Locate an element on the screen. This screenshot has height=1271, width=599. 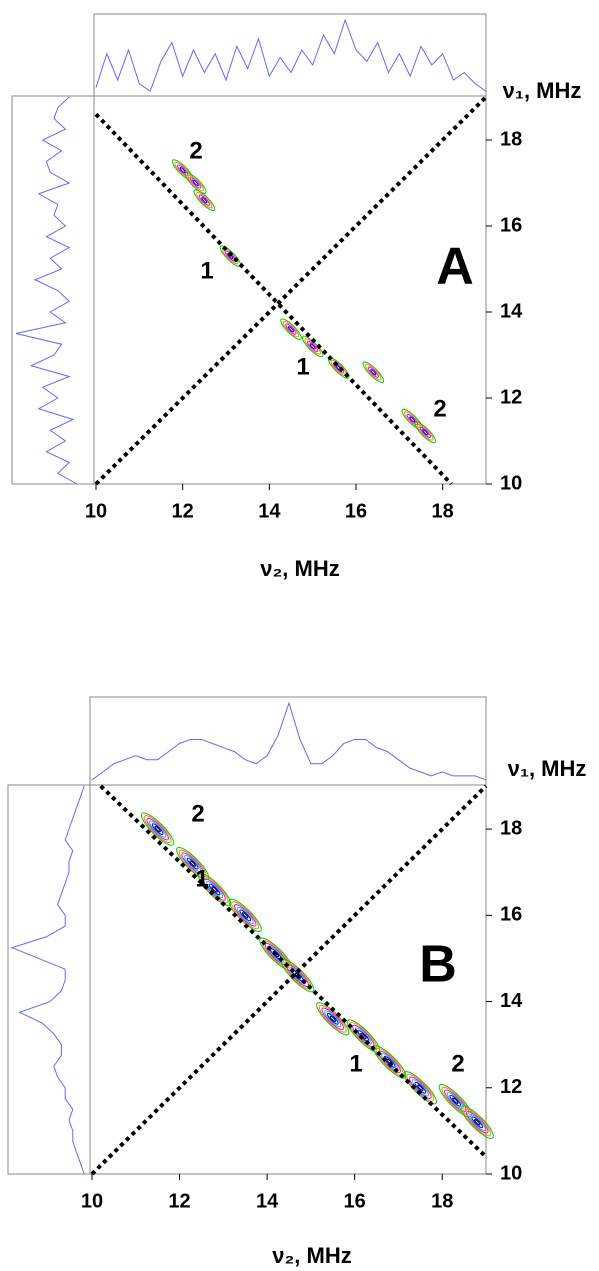
y-axis-label: ν₁, MHz is located at coordinates (542, 90).